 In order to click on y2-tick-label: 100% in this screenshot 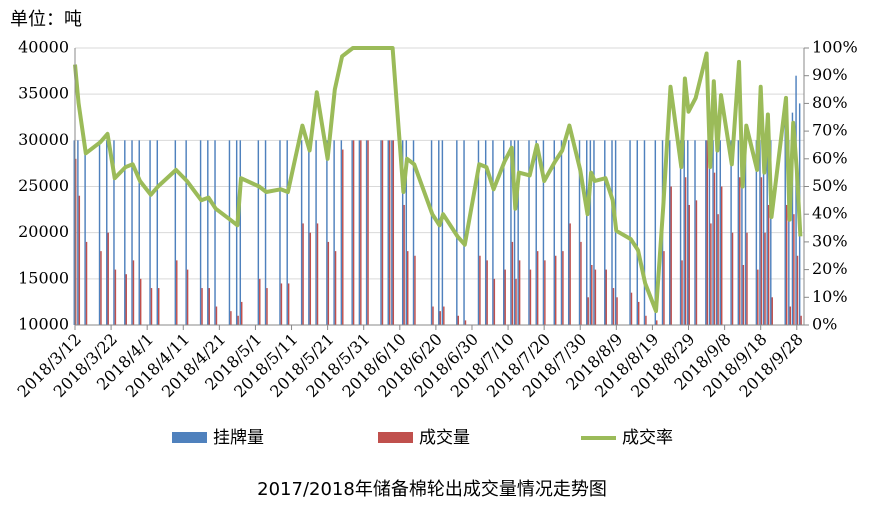, I will do `click(835, 47)`.